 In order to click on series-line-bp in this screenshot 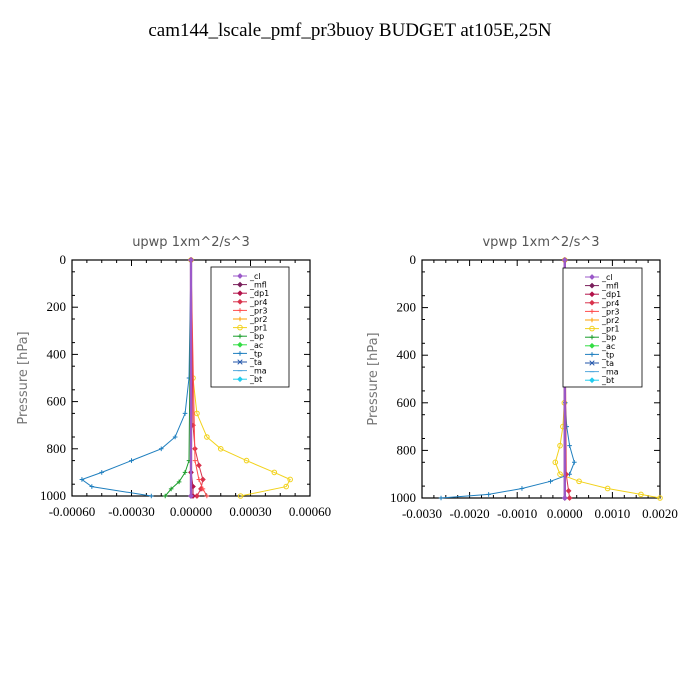, I will do `click(178, 378)`.